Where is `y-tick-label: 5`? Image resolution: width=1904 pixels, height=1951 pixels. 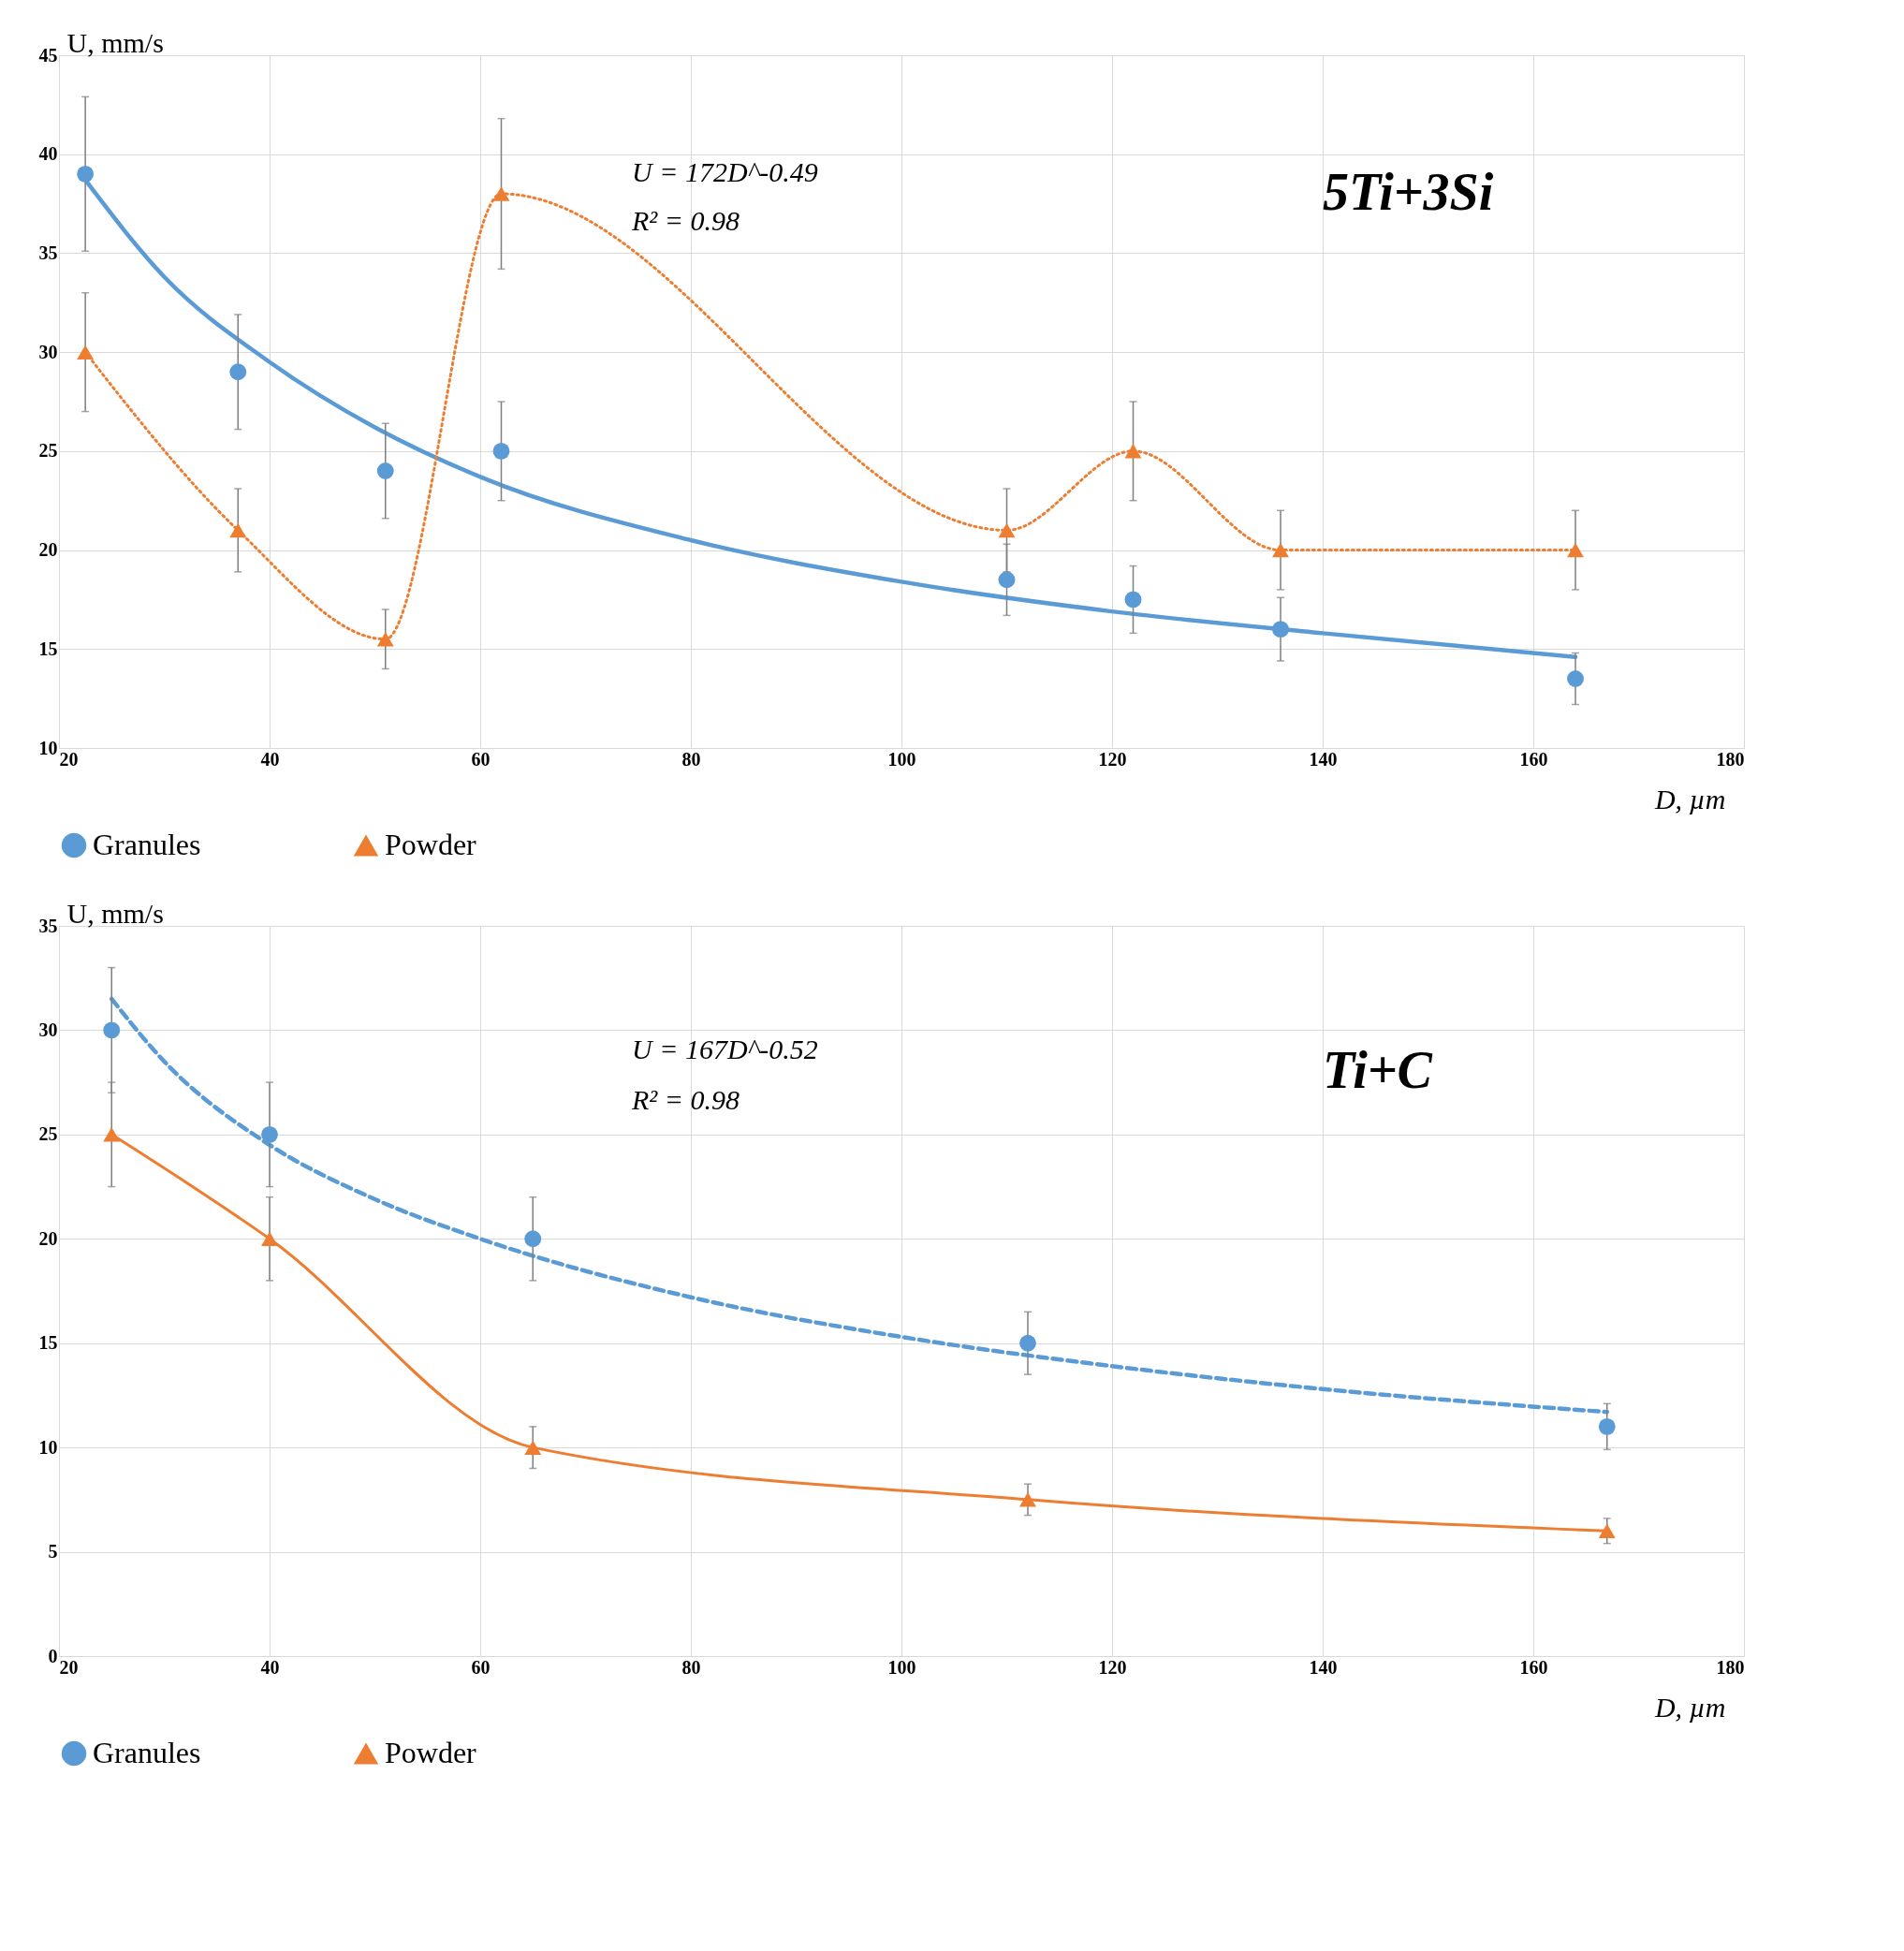
y-tick-label: 5 is located at coordinates (53, 1551).